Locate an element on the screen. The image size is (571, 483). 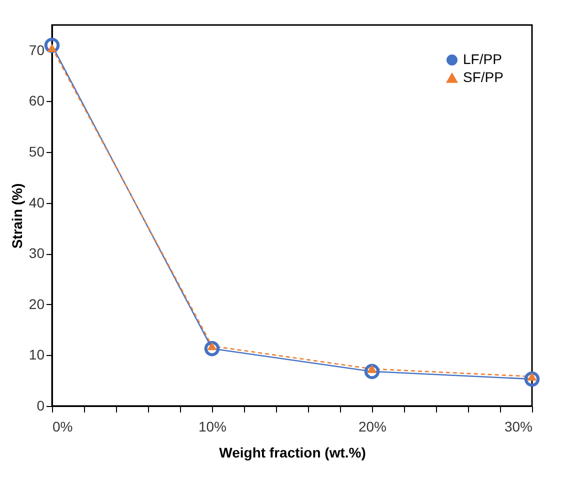
y-tick-label: 40 is located at coordinates (36, 202).